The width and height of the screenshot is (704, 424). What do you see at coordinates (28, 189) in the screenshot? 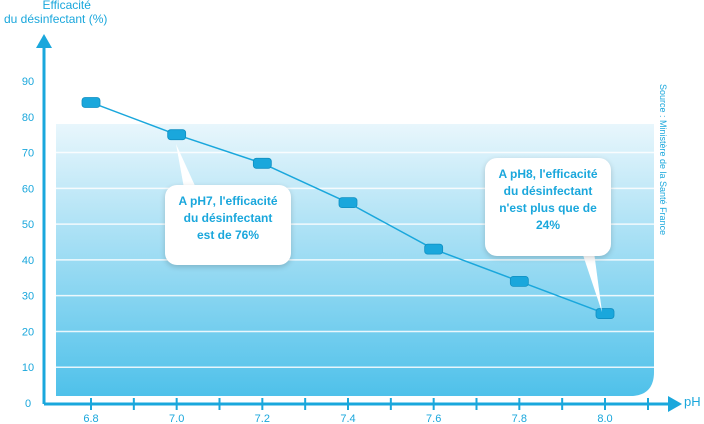
I see `y-tick-label-60: 60` at bounding box center [28, 189].